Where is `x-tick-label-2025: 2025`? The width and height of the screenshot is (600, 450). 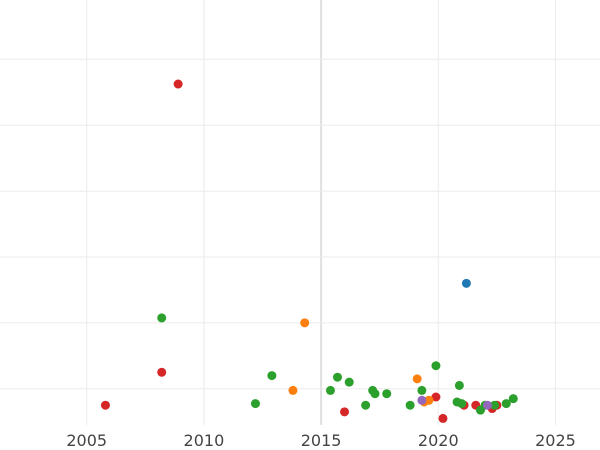
x-tick-label-2025: 2025 is located at coordinates (555, 440).